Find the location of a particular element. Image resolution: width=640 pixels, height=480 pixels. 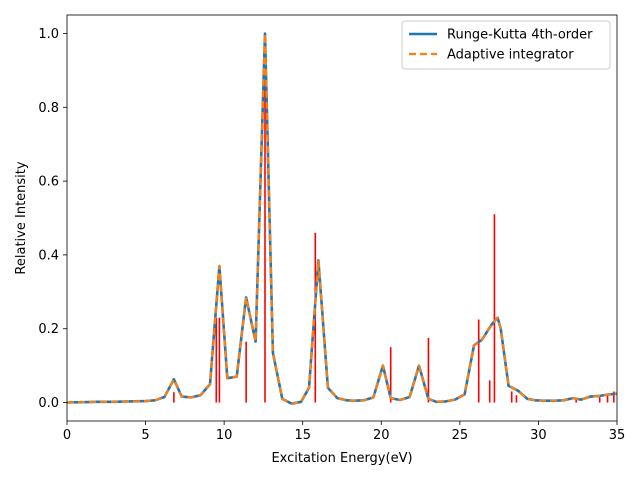

x-tick-label: 10 is located at coordinates (224, 435).